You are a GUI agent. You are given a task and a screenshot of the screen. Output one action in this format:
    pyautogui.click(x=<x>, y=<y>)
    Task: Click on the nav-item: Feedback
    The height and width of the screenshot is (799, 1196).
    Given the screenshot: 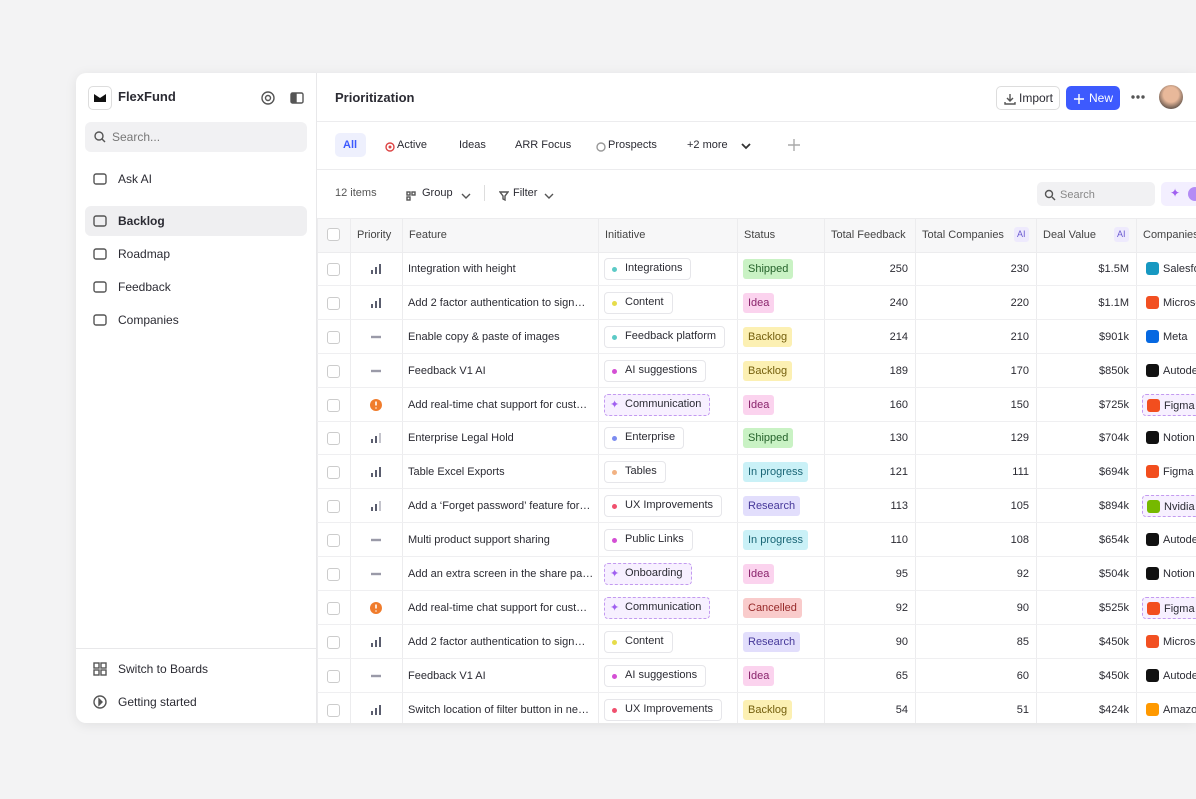 What is the action you would take?
    pyautogui.click(x=144, y=287)
    